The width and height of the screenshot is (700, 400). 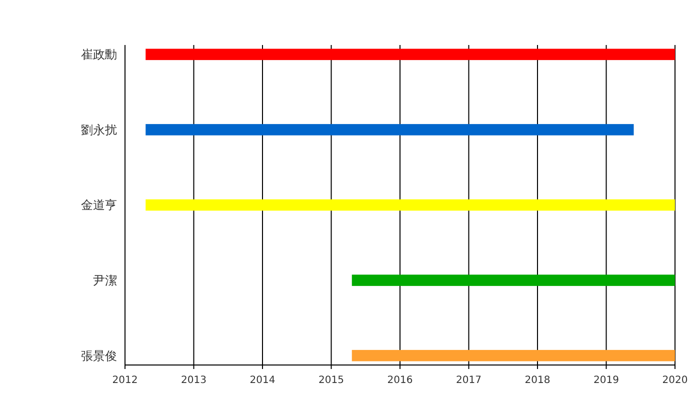 What do you see at coordinates (469, 380) in the screenshot?
I see `x-tick-label: 2017` at bounding box center [469, 380].